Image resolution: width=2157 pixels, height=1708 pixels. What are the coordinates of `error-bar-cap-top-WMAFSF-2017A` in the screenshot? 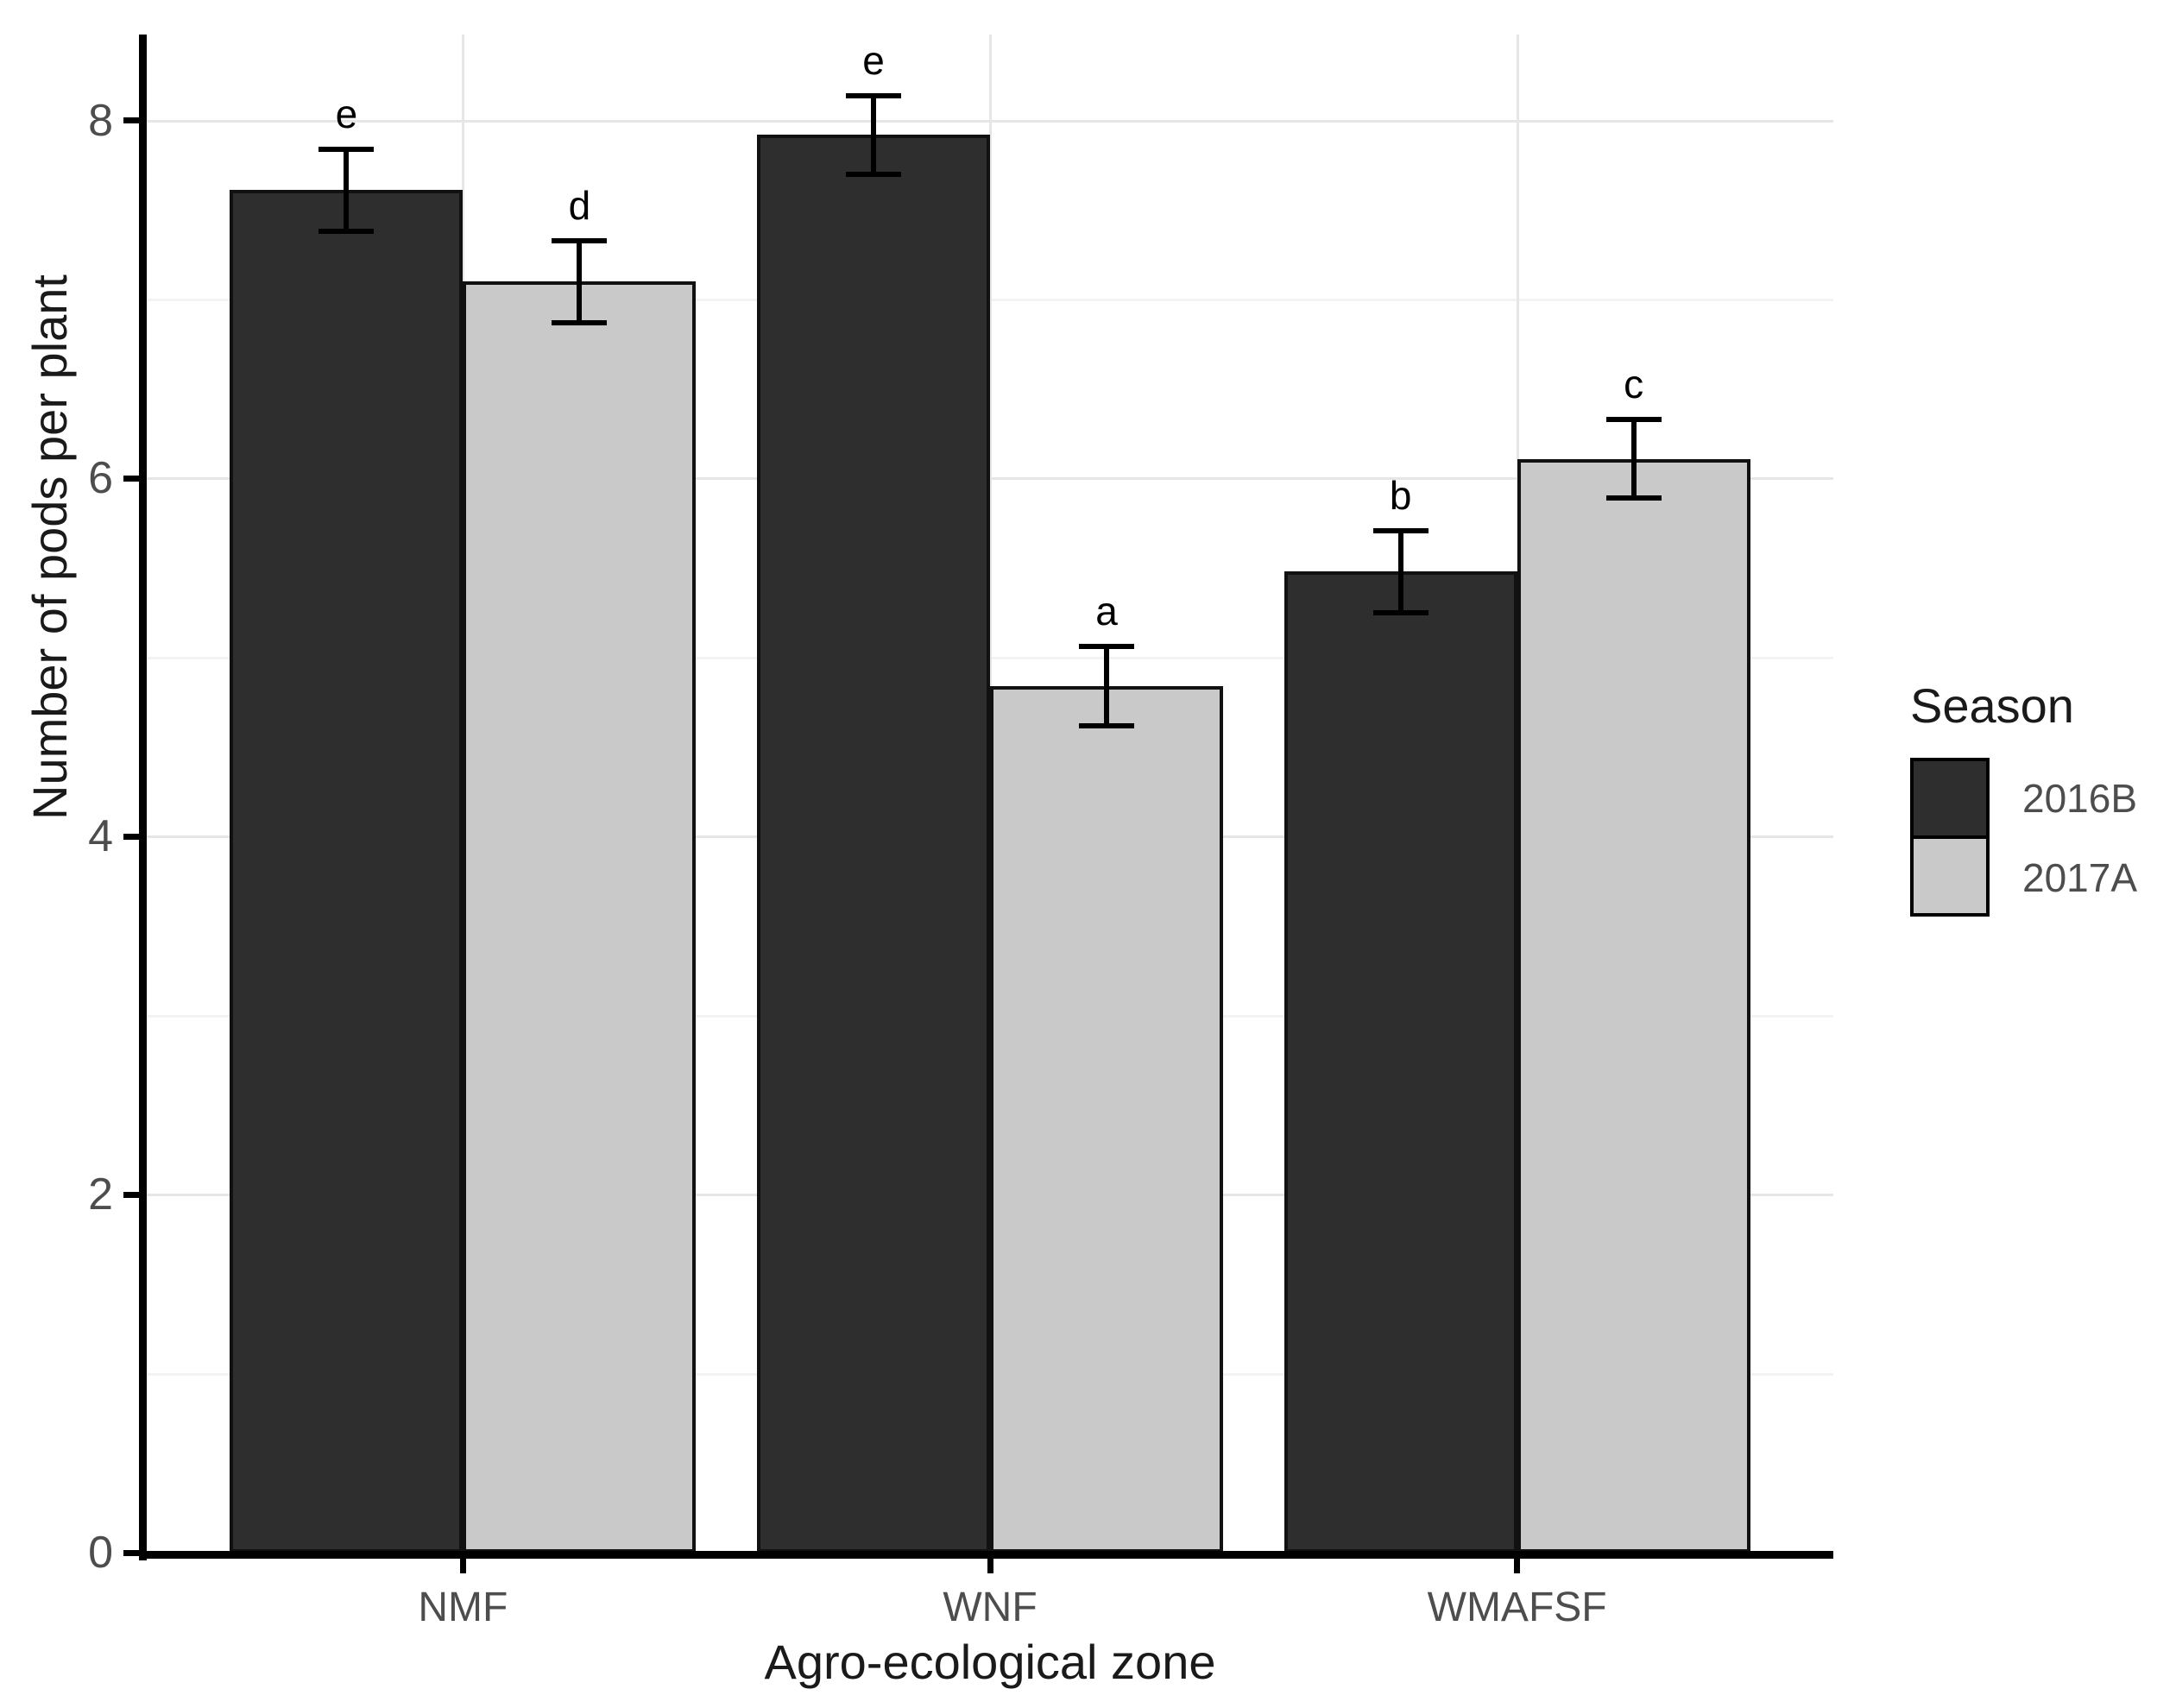 It's located at (1633, 419).